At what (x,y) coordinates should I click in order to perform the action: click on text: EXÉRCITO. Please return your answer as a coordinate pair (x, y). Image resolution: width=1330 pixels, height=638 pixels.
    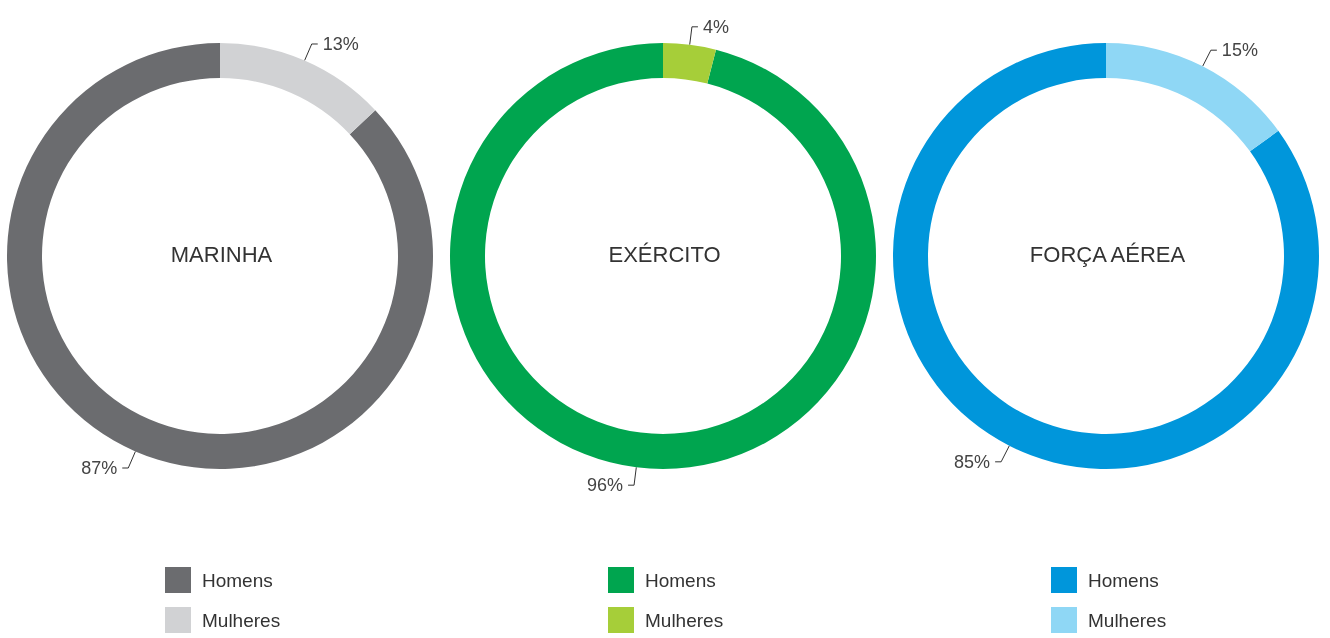
    Looking at the image, I should click on (664, 254).